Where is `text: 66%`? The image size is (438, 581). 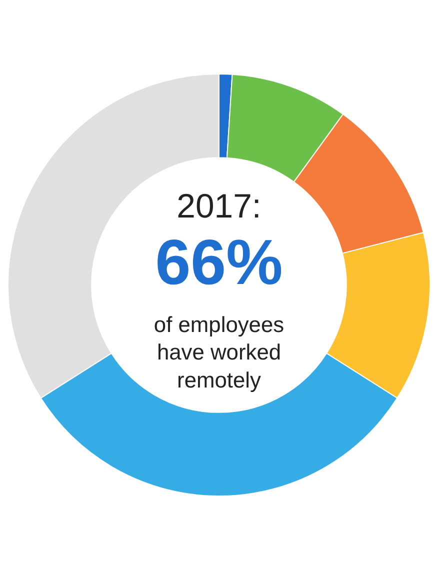
text: 66% is located at coordinates (219, 262).